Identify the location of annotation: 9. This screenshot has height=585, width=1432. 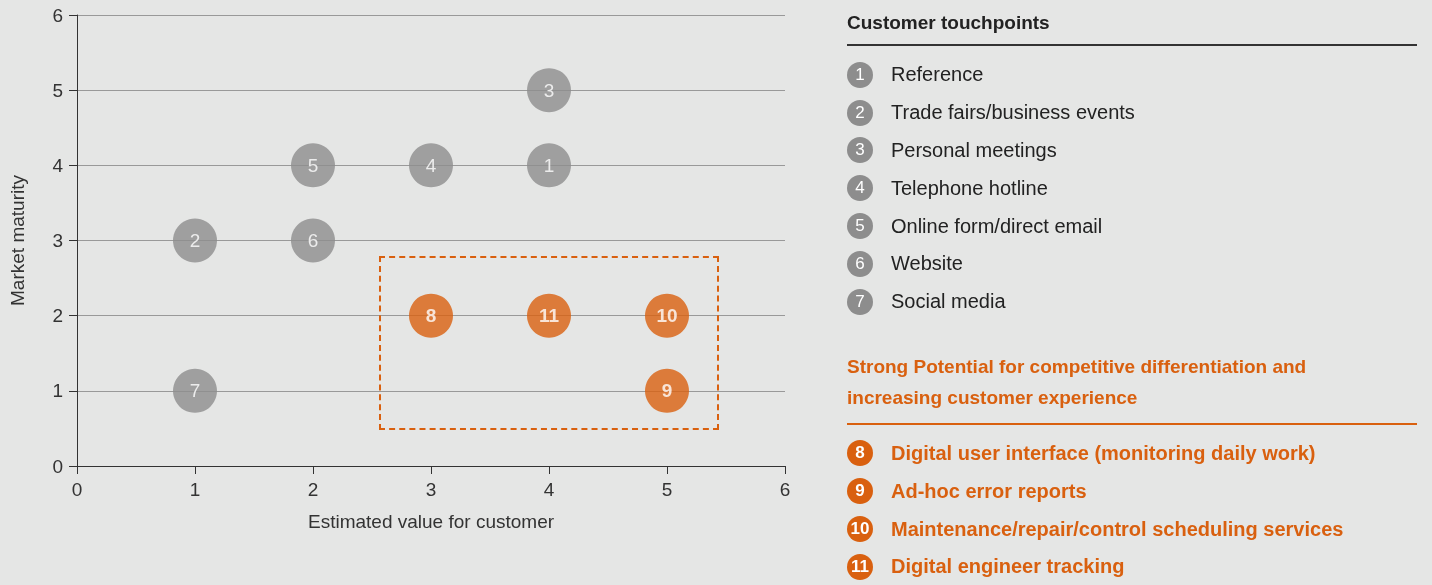
(667, 391).